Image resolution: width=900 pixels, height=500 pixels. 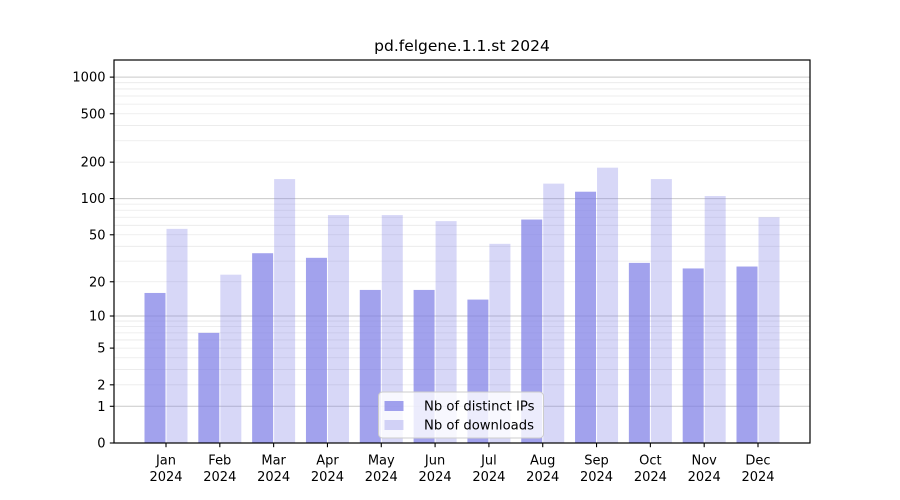 What do you see at coordinates (608, 305) in the screenshot?
I see `bar-downloads-sep` at bounding box center [608, 305].